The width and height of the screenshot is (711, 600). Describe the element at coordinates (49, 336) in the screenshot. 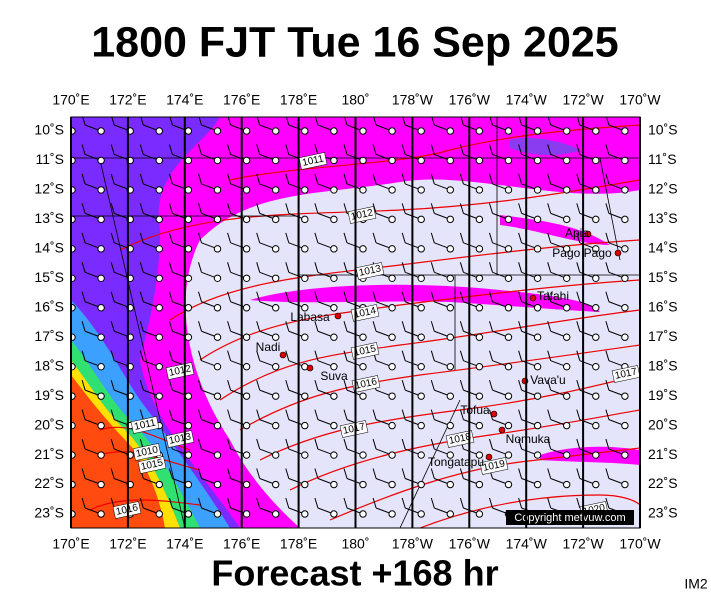

I see `latitude-label-left: 17˚S` at that location.